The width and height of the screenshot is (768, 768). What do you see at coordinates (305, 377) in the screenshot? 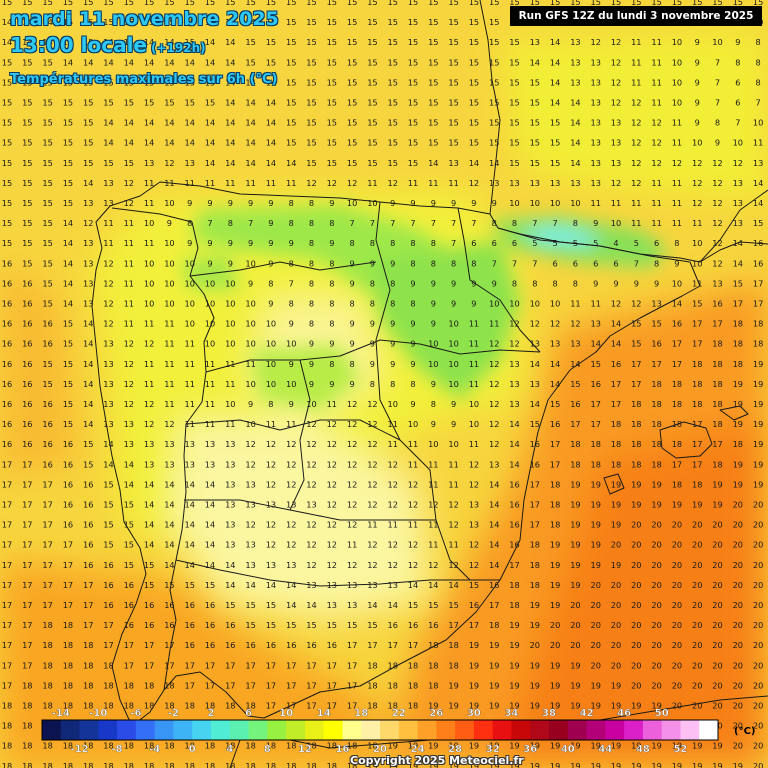
I see `green-central` at bounding box center [305, 377].